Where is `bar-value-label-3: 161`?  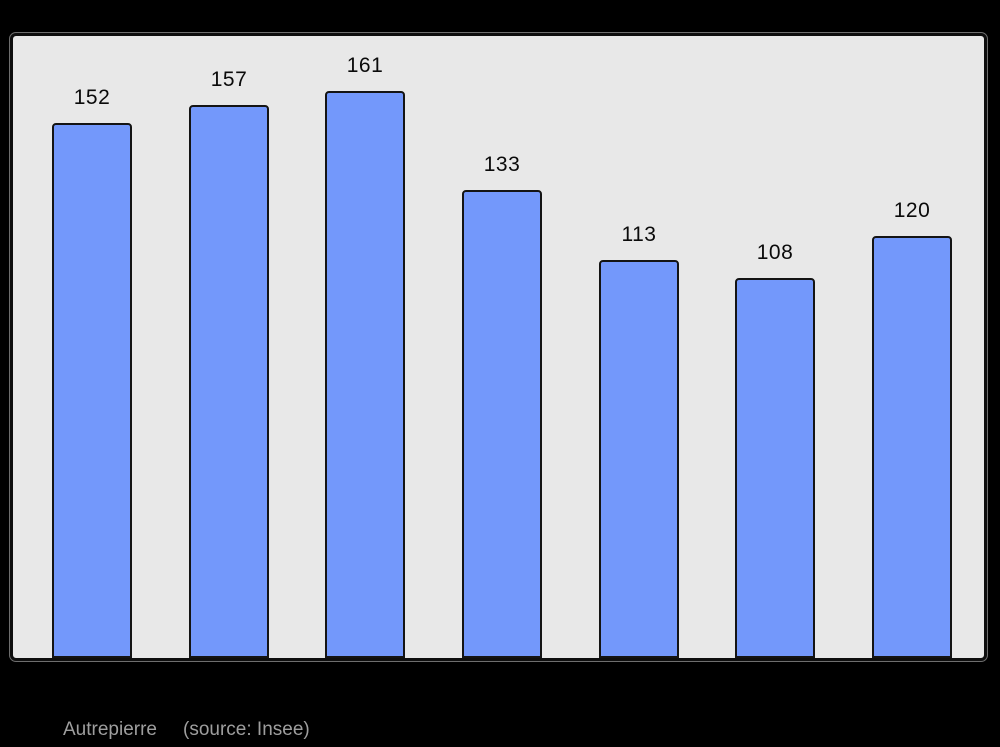 bar-value-label-3: 161 is located at coordinates (365, 65).